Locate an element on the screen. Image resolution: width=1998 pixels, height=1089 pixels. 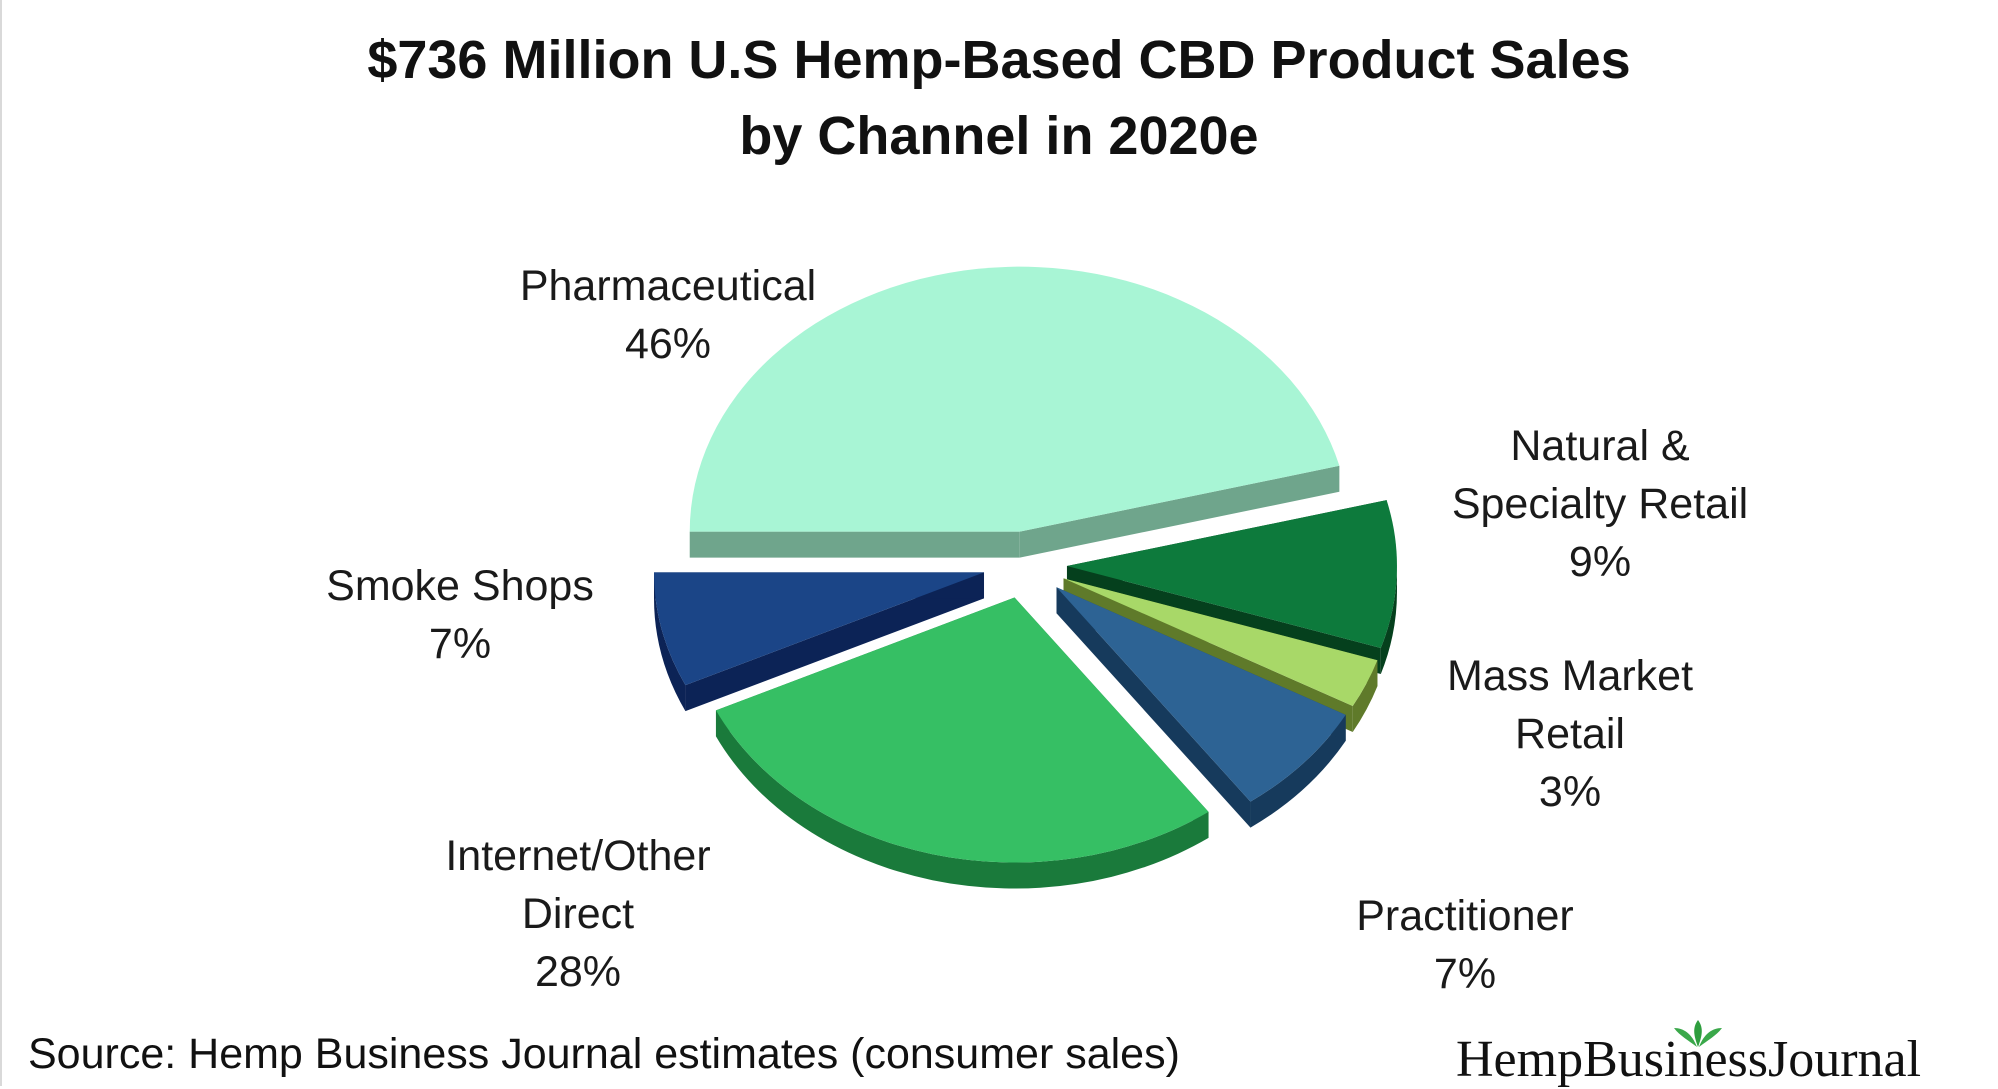
slice-label-practitioner: Practitioner 7% is located at coordinates (1464, 945).